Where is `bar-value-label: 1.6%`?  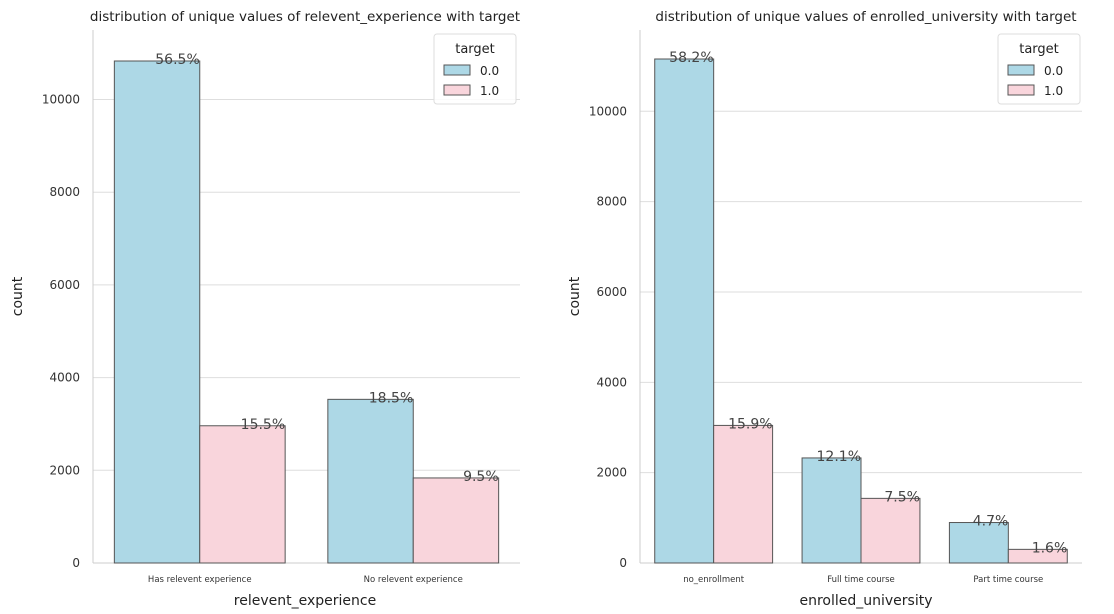
bar-value-label: 1.6% is located at coordinates (1050, 548).